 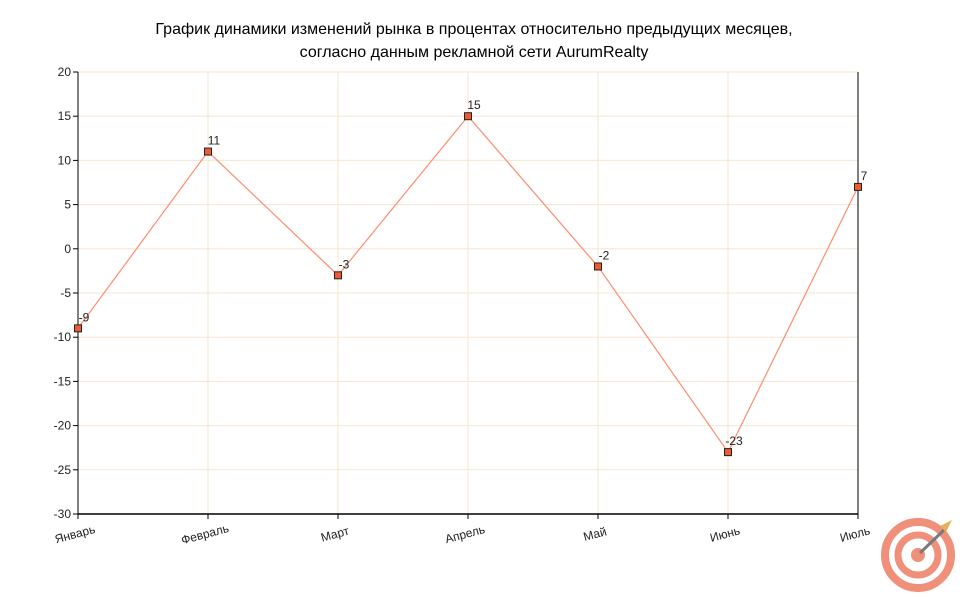 What do you see at coordinates (63, 514) in the screenshot?
I see `y-tick-label: -30` at bounding box center [63, 514].